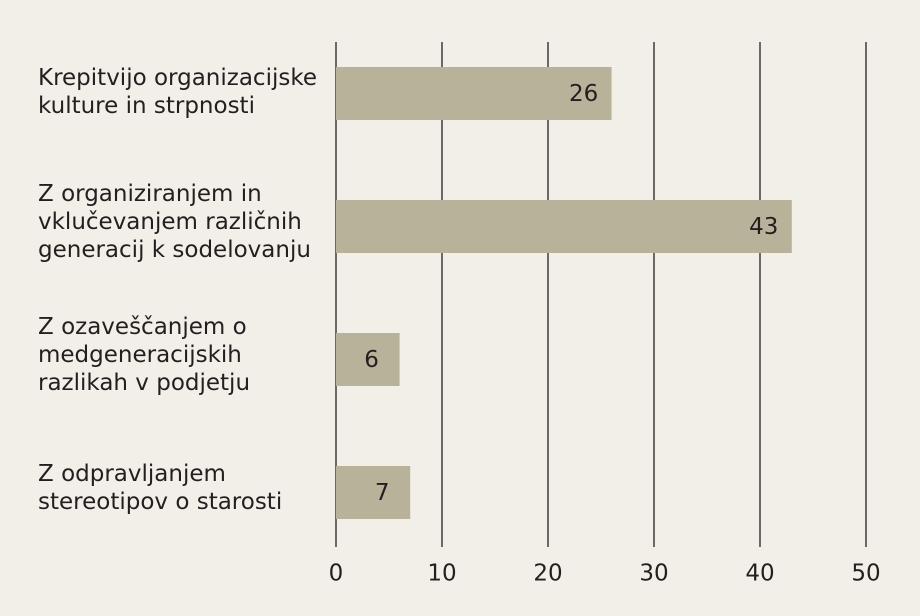 This screenshot has width=920, height=616. What do you see at coordinates (140, 355) in the screenshot?
I see `category-label-line: medgeneracijskih` at bounding box center [140, 355].